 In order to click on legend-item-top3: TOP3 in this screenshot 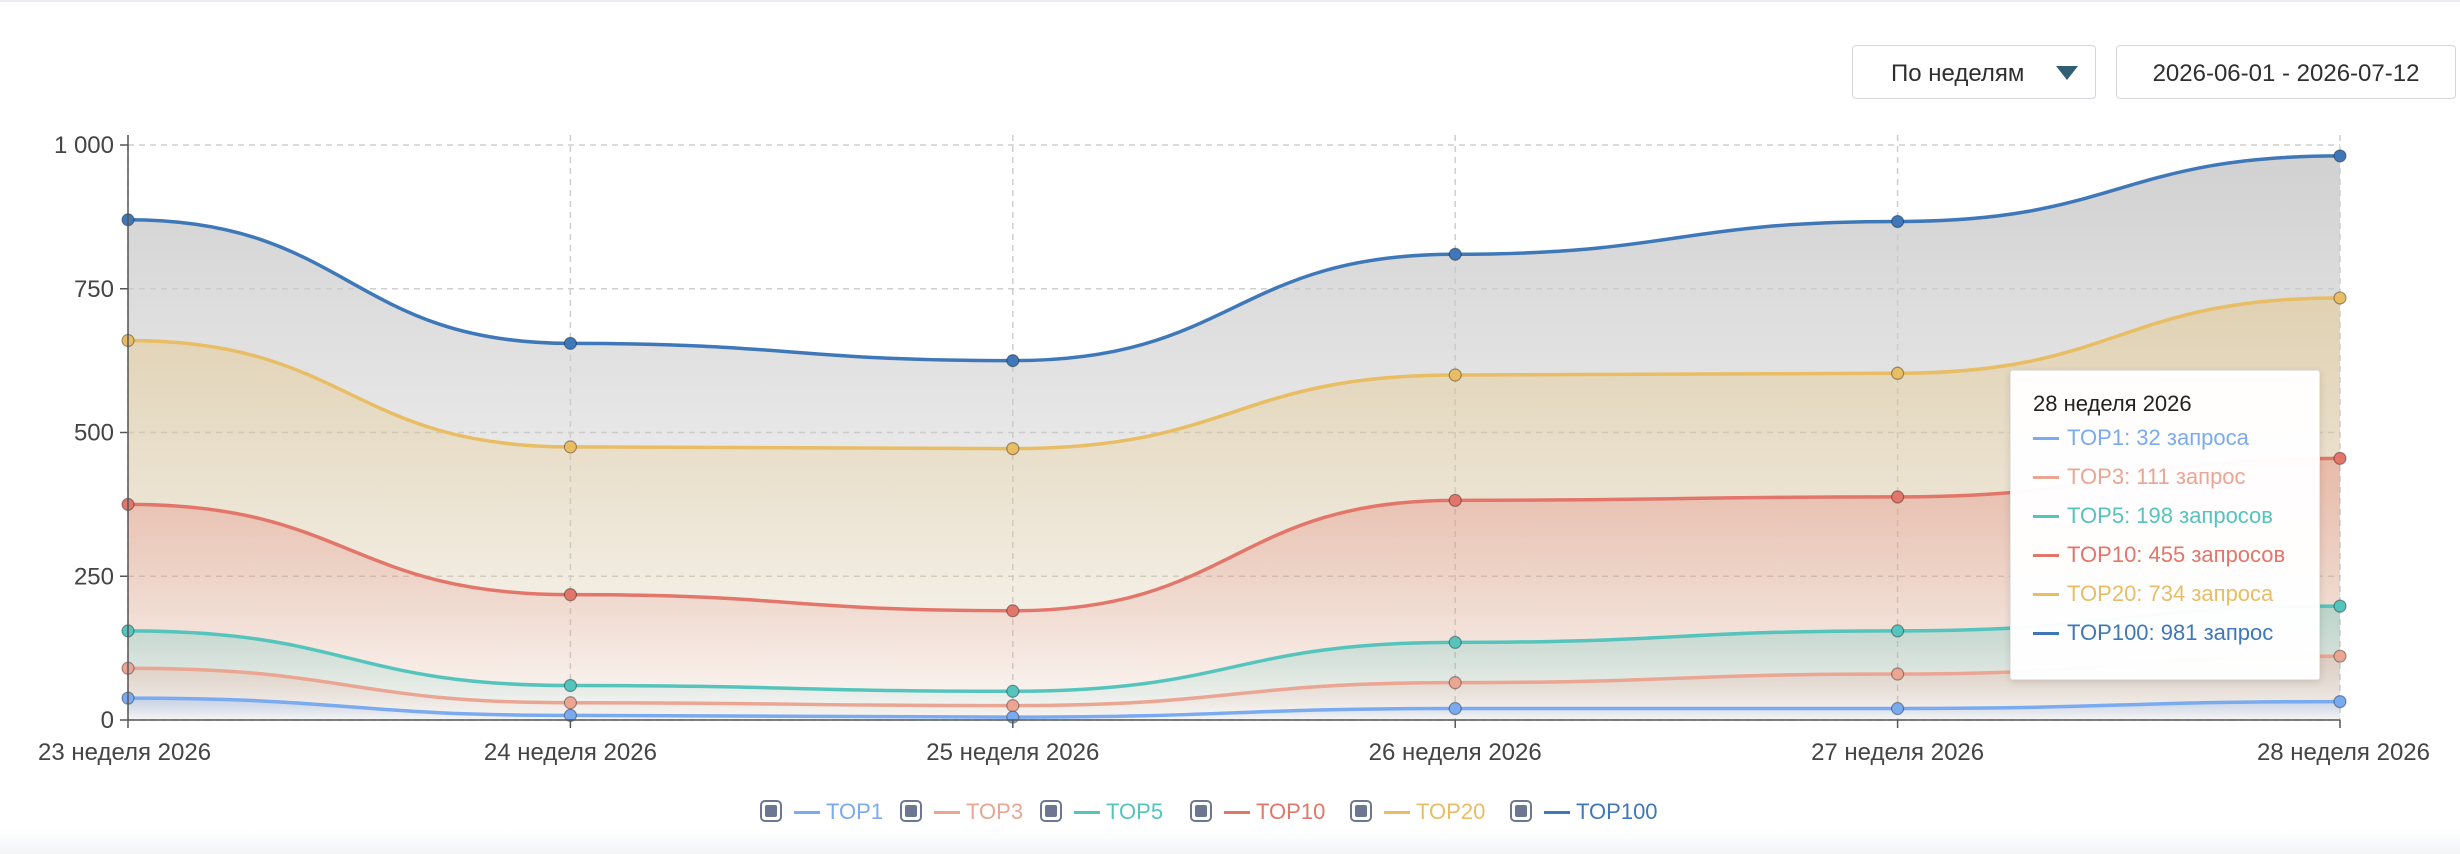, I will do `click(970, 813)`.